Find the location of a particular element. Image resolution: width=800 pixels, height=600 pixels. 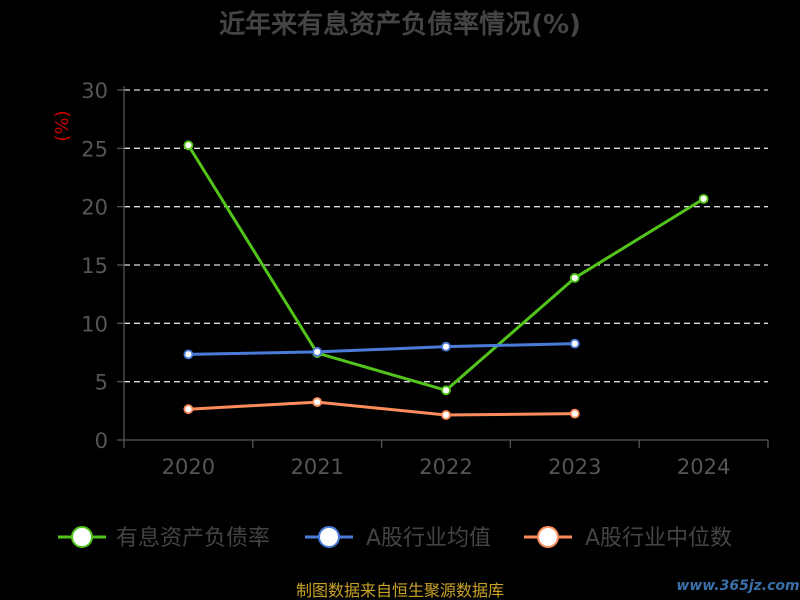

data-point-series-0-2024 is located at coordinates (703, 198).